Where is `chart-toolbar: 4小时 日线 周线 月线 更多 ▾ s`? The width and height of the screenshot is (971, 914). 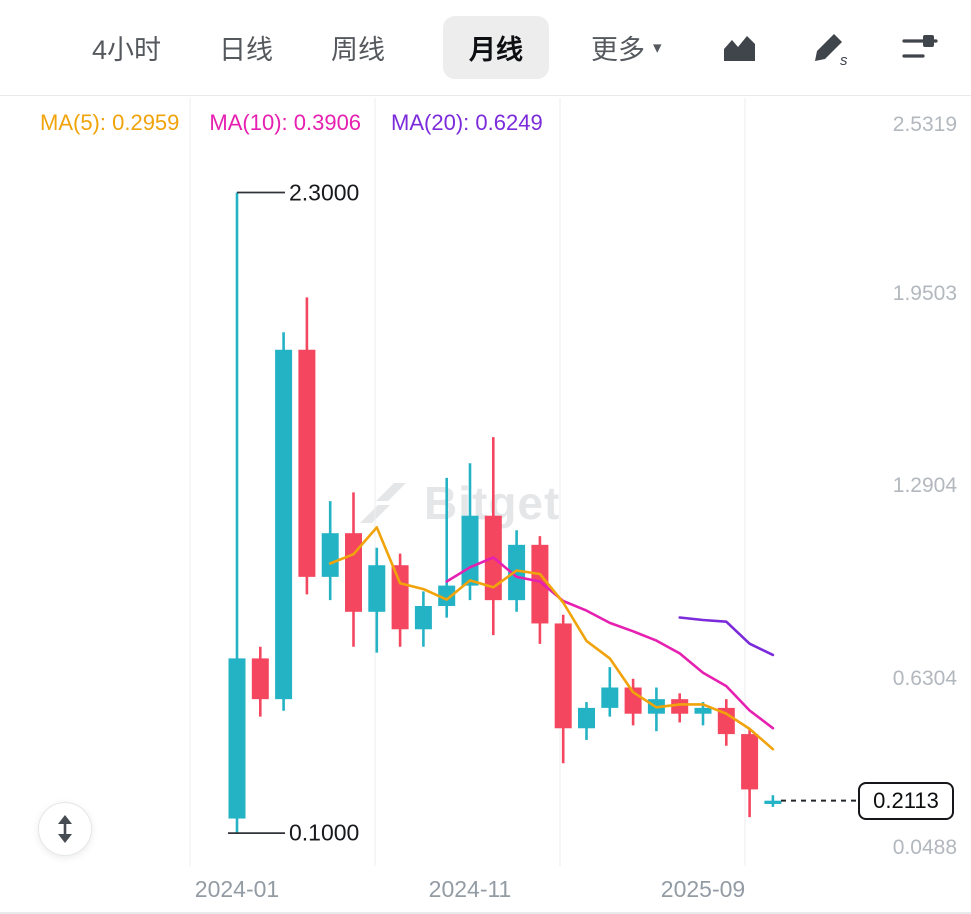
chart-toolbar: 4小时 日线 周线 月线 更多 ▾ s is located at coordinates (485, 48).